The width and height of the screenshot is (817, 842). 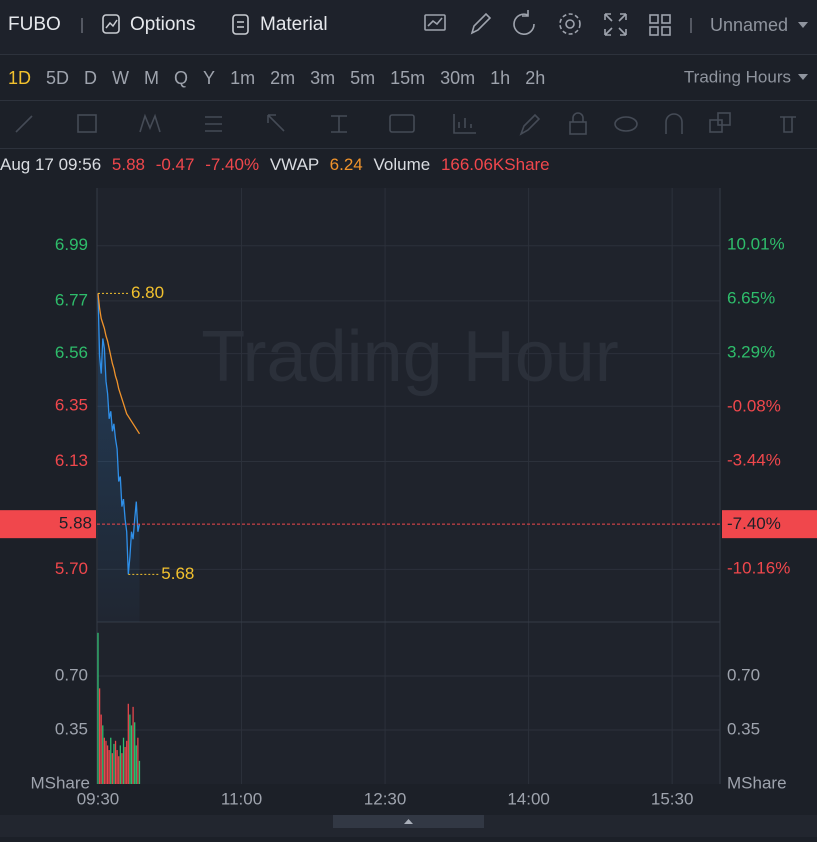 I want to click on indicator-icon, so click(x=435, y=22).